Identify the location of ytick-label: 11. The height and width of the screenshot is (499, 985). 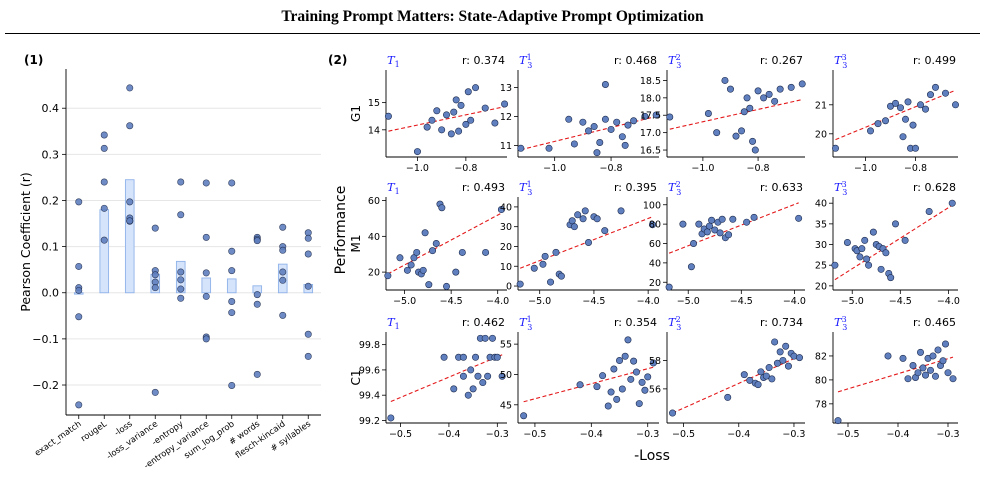
(506, 146).